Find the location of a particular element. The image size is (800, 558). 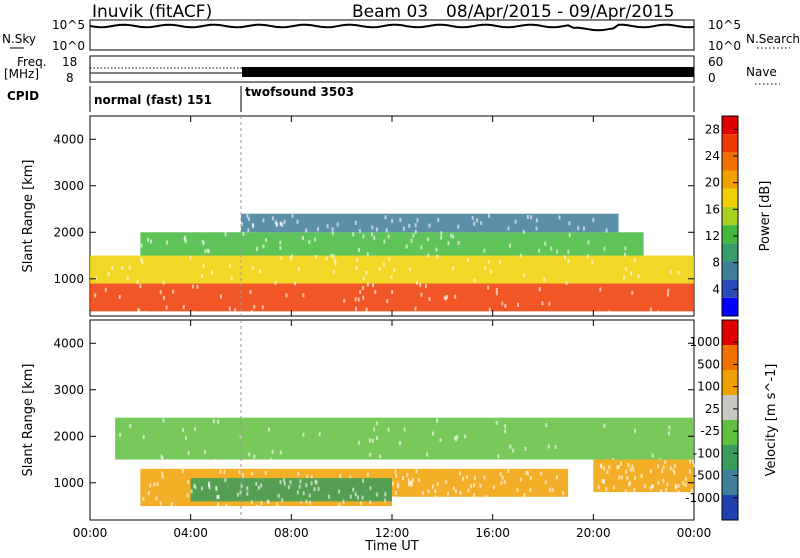

xlabel: Time UT is located at coordinates (391, 546).